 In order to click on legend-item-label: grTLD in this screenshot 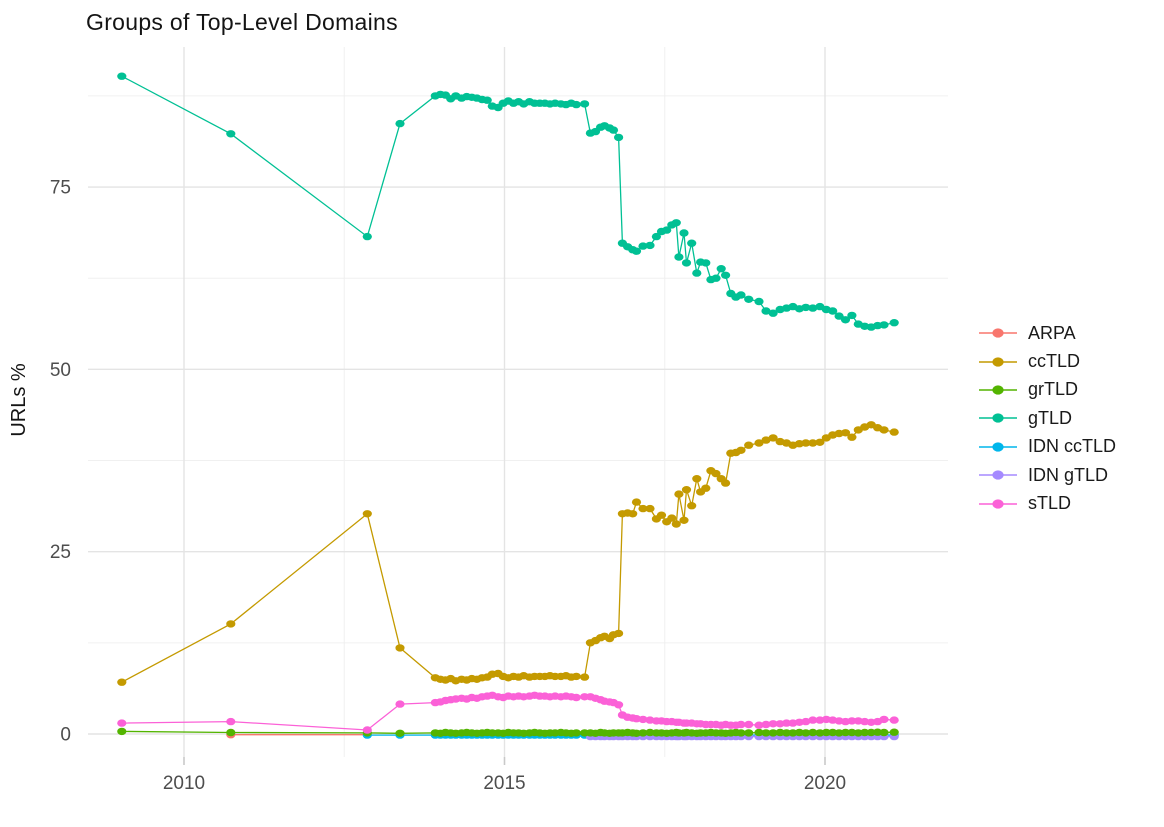, I will do `click(1053, 389)`.